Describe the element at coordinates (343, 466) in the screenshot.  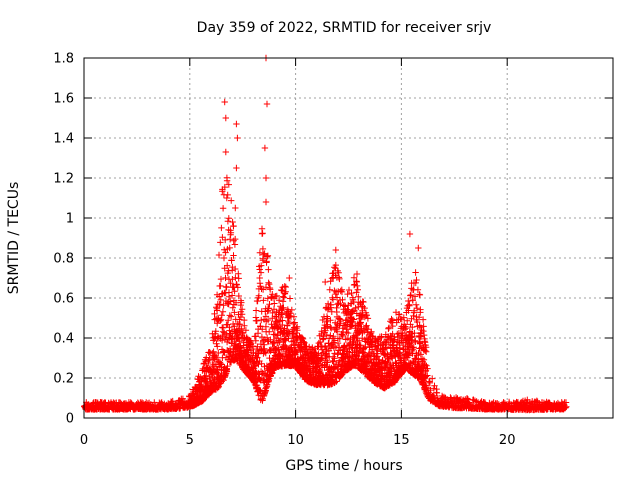
I see `x-axis-label: GPS time / hours` at that location.